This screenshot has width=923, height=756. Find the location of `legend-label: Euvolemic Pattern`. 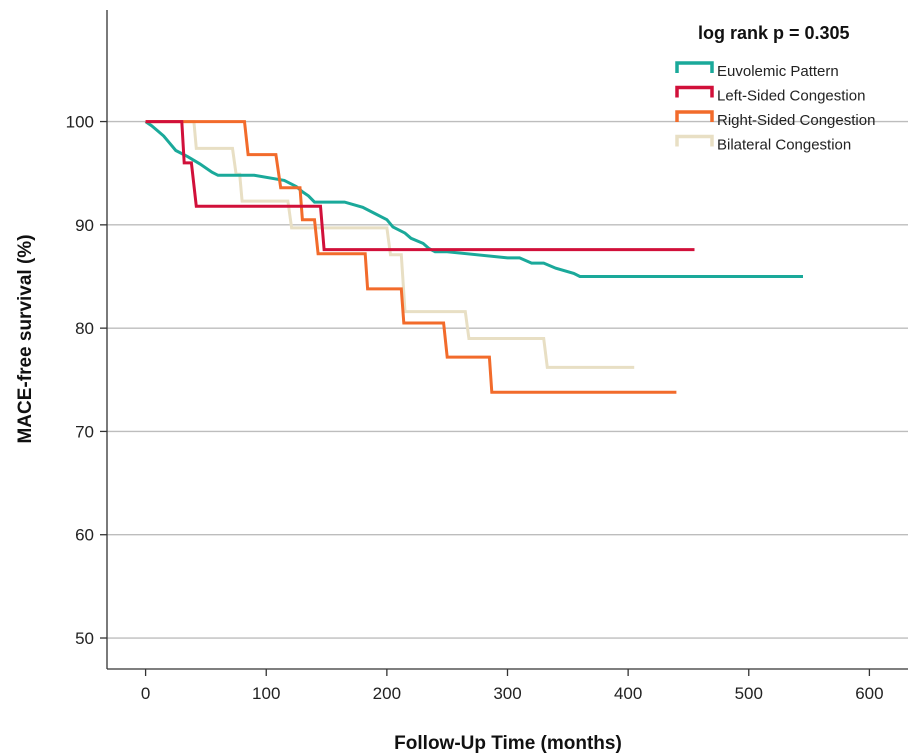

legend-label: Euvolemic Pattern is located at coordinates (778, 71).